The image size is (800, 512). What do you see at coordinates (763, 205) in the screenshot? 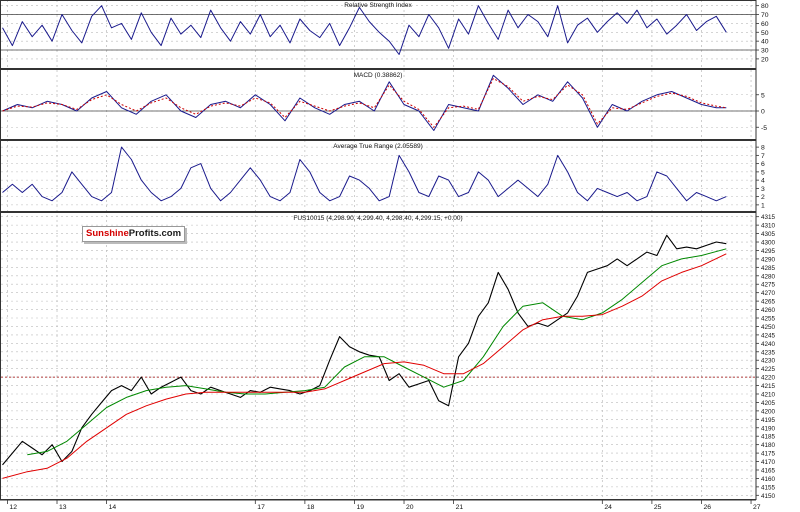
I see `atr-tick-label: 1` at bounding box center [763, 205].